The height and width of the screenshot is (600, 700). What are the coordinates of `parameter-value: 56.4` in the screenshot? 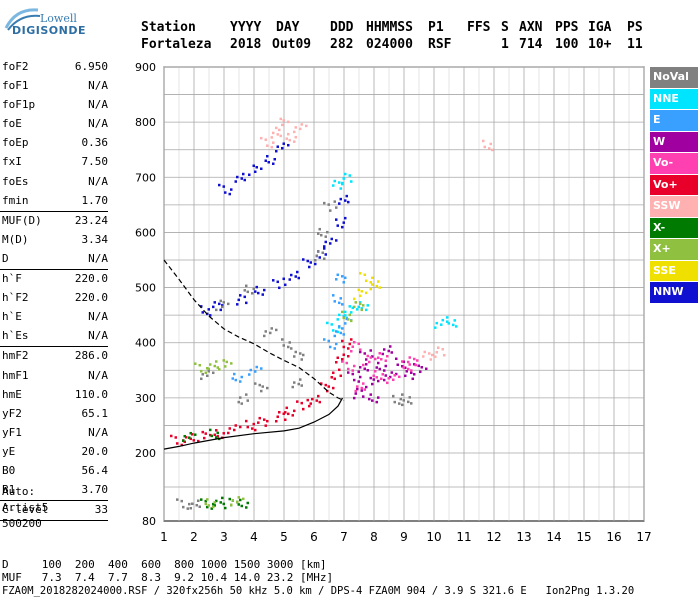 It's located at (95, 470).